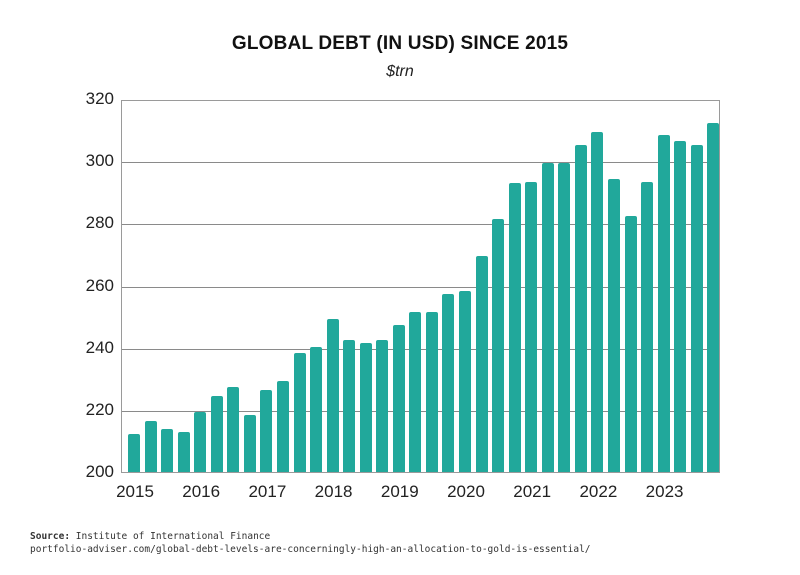 The image size is (800, 575). I want to click on chart-title: GLOBAL DEBT (IN USD) SINCE 2015, so click(400, 43).